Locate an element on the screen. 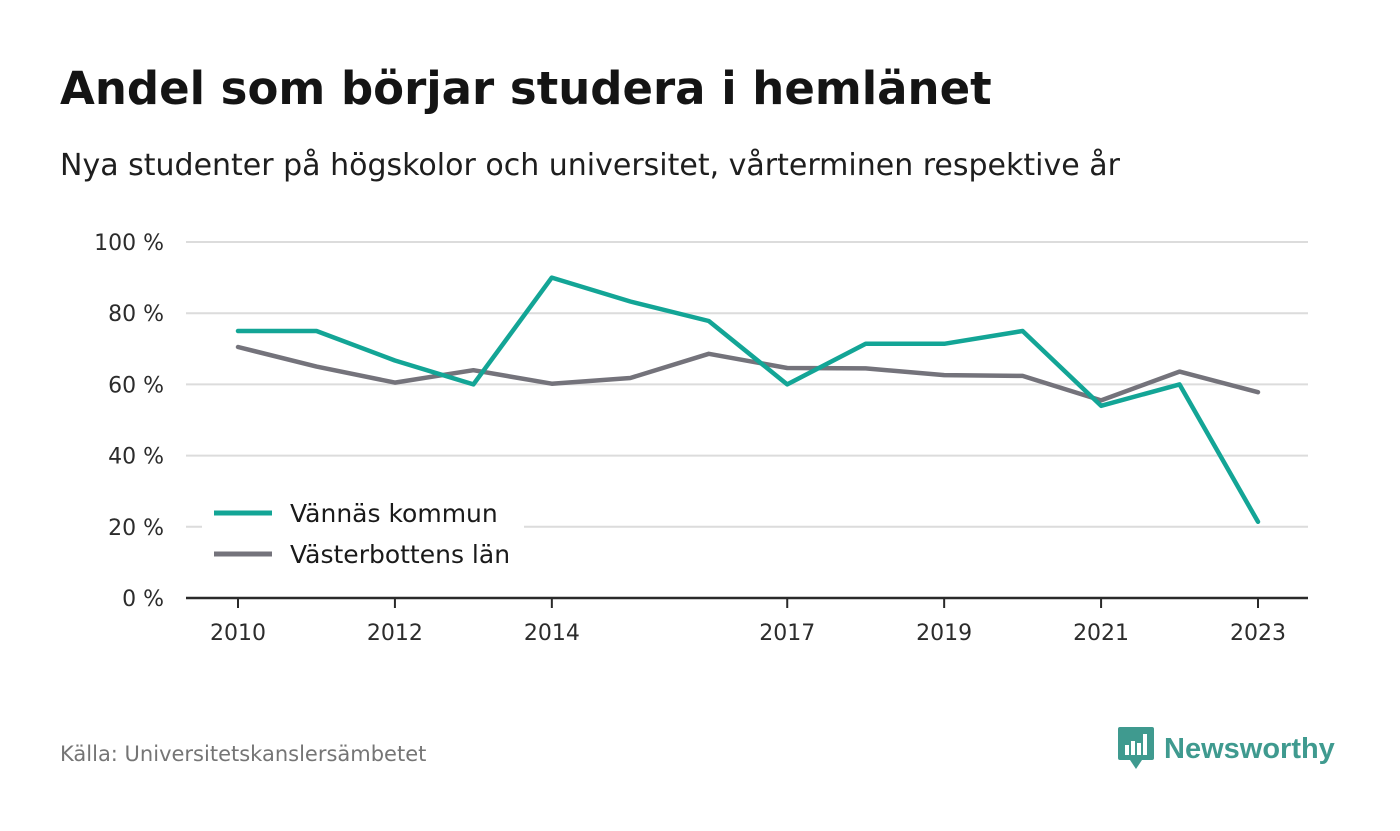 This screenshot has height=831, width=1400. y-tick-label: 20 % is located at coordinates (136, 528).